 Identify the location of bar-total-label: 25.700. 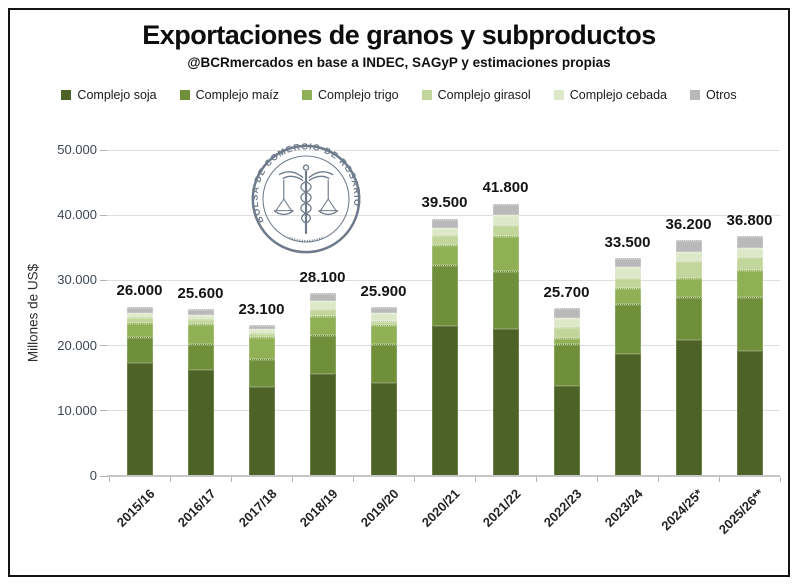
(566, 293).